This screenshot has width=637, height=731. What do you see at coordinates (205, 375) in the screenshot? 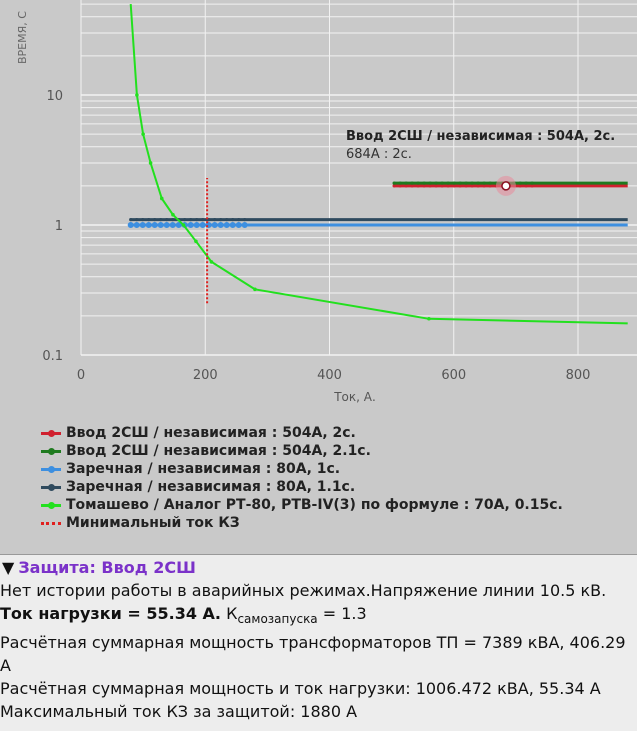
I see `x-tick-label: 200` at bounding box center [205, 375].